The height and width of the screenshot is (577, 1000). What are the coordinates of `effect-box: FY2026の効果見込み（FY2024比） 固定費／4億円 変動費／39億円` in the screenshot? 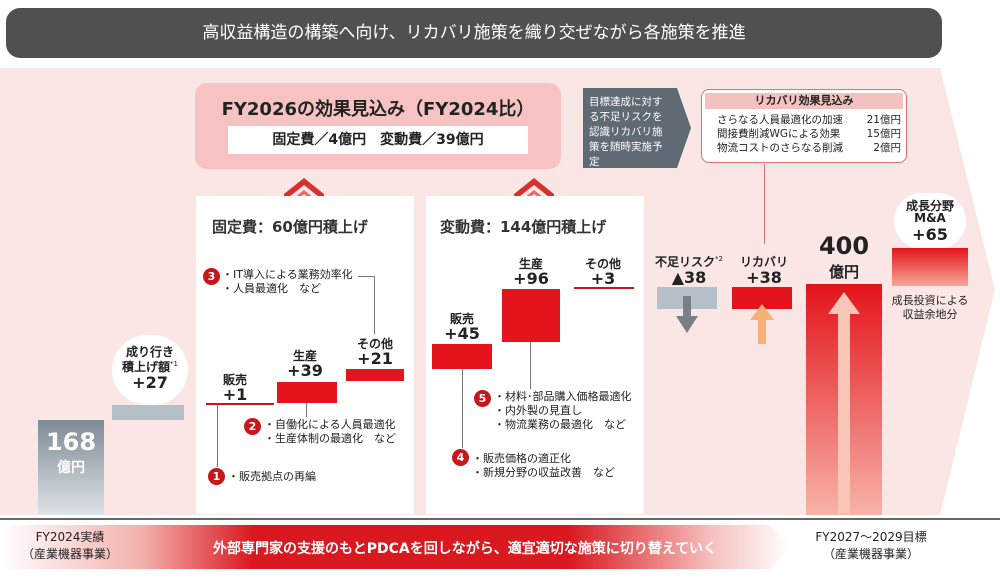 It's located at (378, 126).